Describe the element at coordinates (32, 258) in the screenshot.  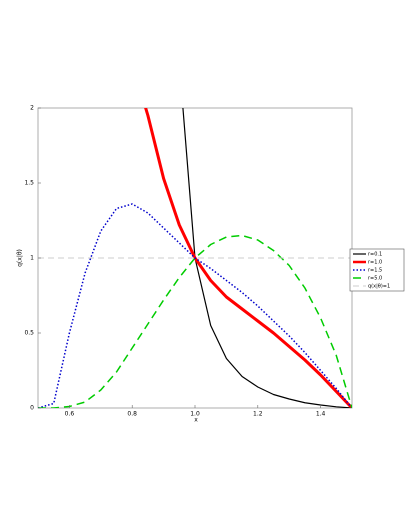
I see `y-tick-label: 1` at that location.